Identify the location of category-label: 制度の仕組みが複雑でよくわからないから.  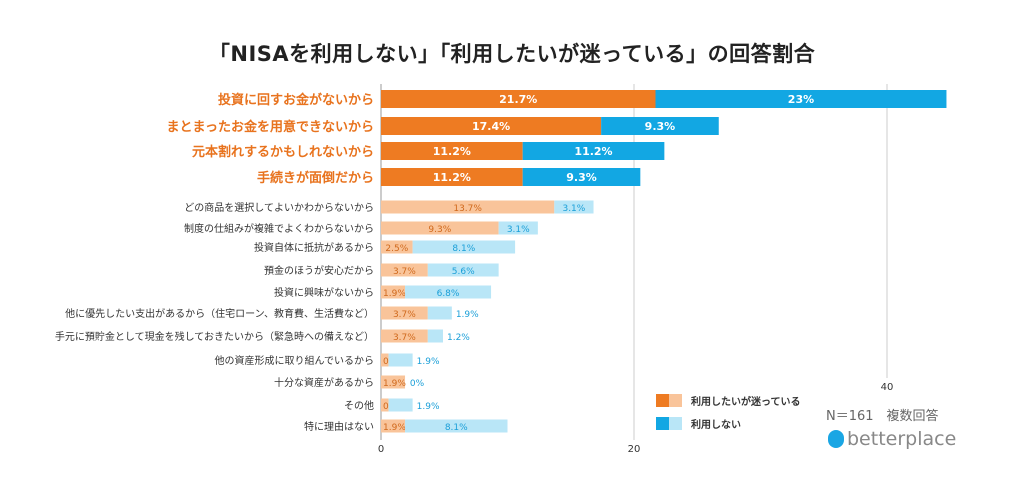
(279, 228).